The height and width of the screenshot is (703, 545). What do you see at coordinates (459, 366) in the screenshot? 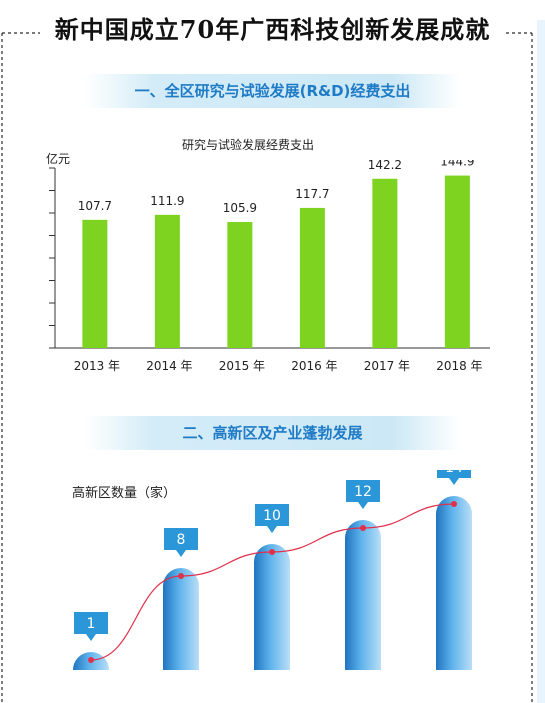
I see `chart1-x-tick-label: 2018 年` at bounding box center [459, 366].